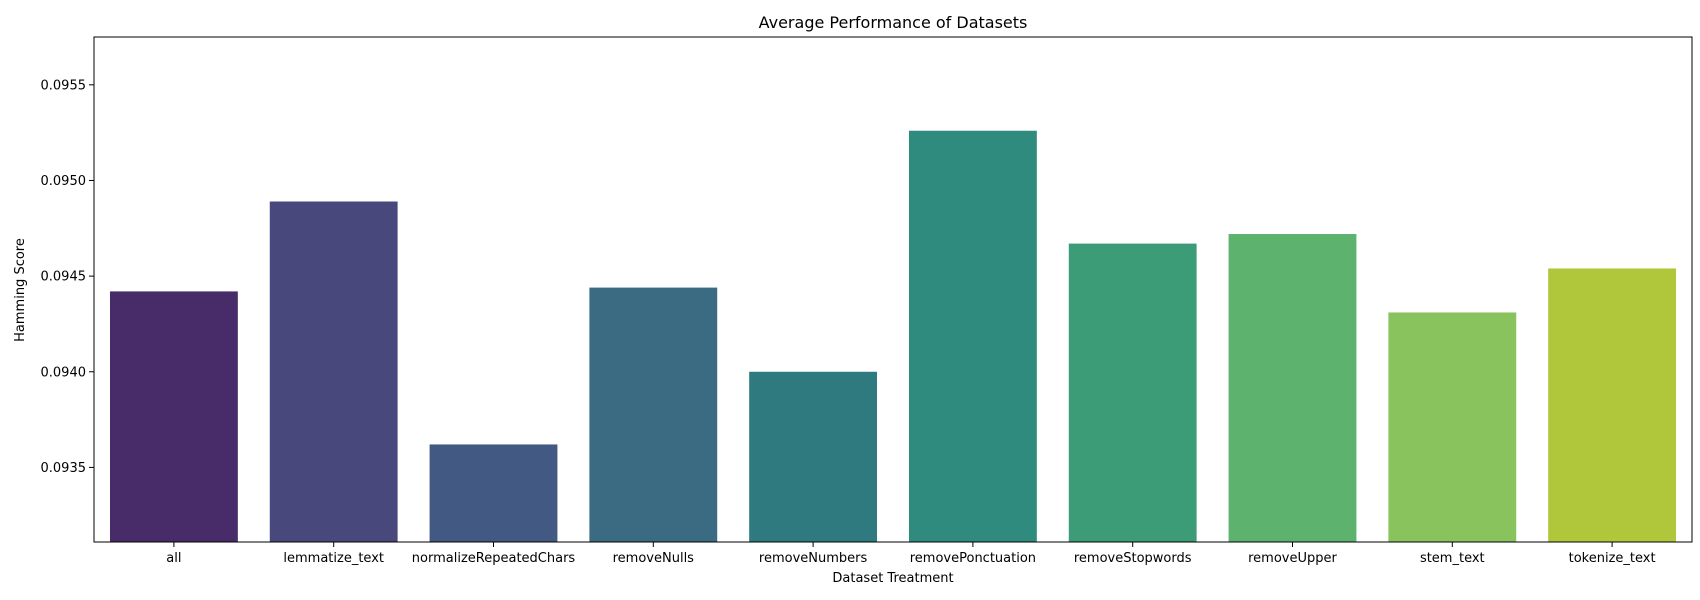 Image resolution: width=1700 pixels, height=600 pixels. What do you see at coordinates (973, 558) in the screenshot?
I see `x-tick-label: removePonctuation` at bounding box center [973, 558].